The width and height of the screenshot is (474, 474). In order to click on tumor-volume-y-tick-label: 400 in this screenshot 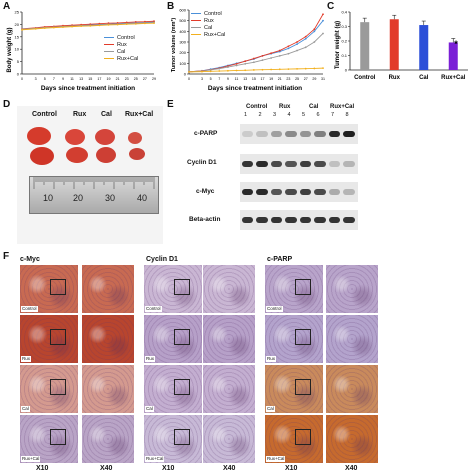, I will do `click(182, 31)`.